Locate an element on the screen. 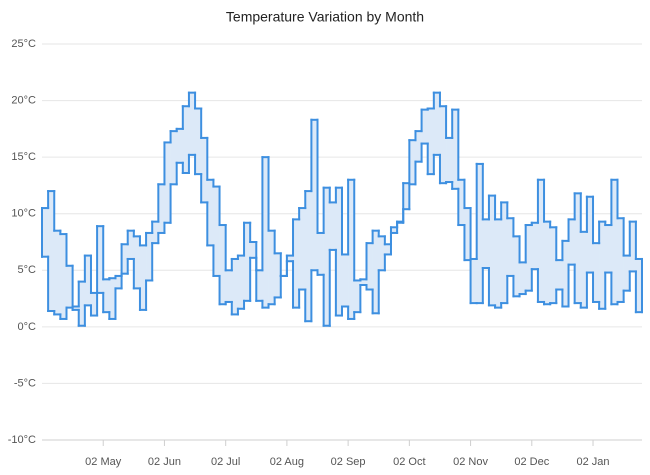 The height and width of the screenshot is (475, 650). chart-title: Temperature Variation by Month is located at coordinates (325, 17).